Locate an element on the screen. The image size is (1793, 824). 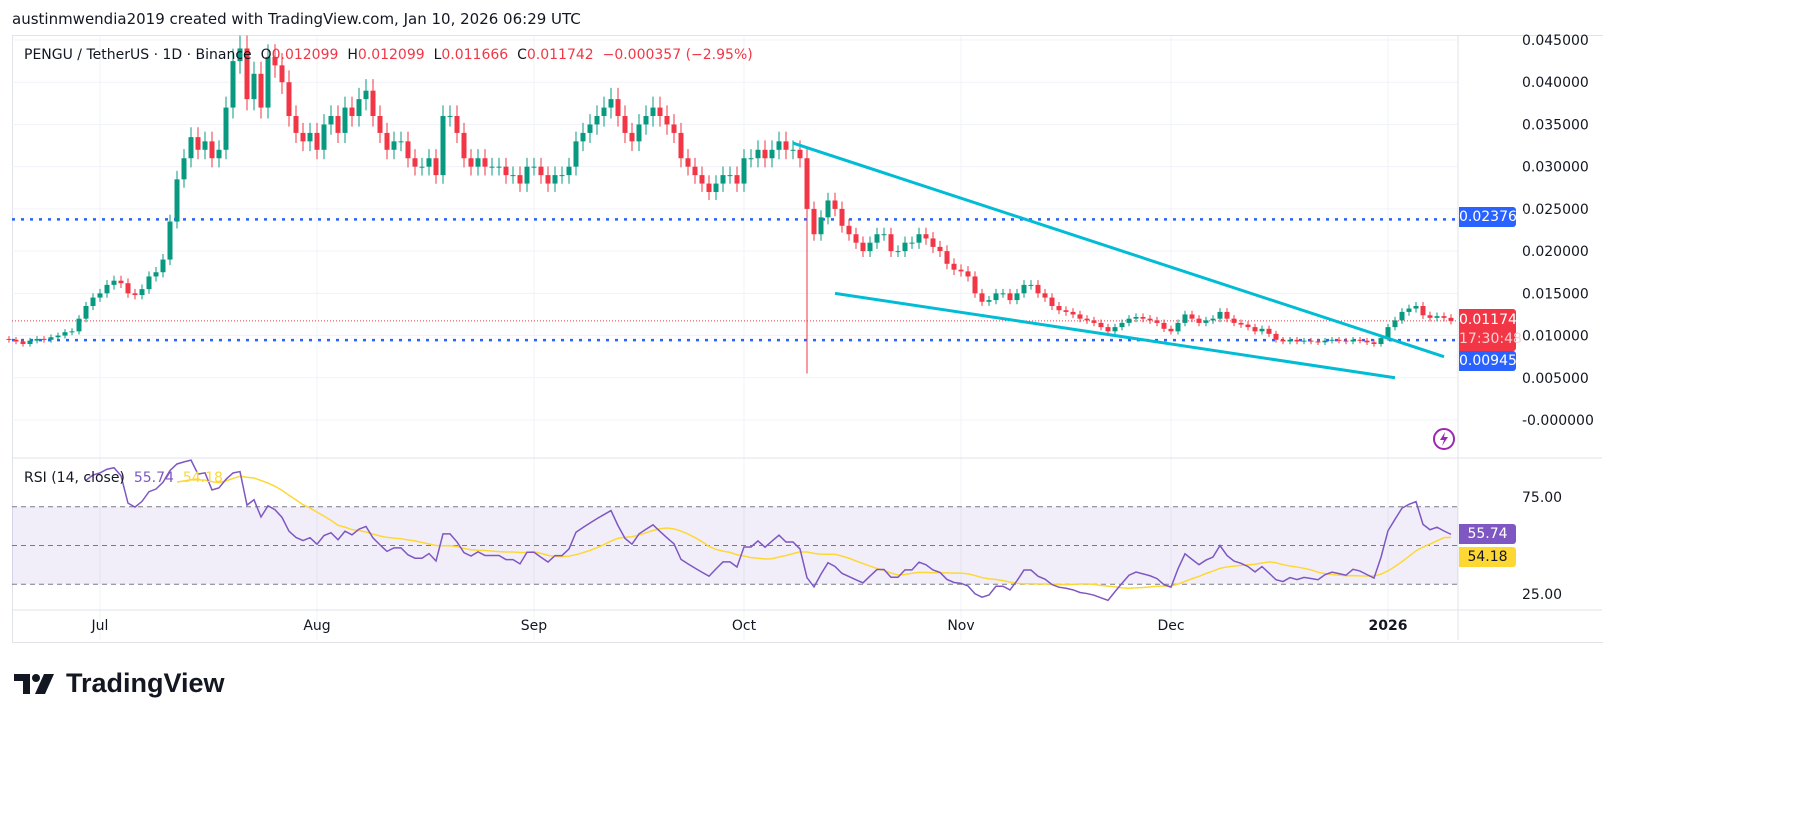
rsi-ma-tag: 54.18 is located at coordinates (1487, 557).